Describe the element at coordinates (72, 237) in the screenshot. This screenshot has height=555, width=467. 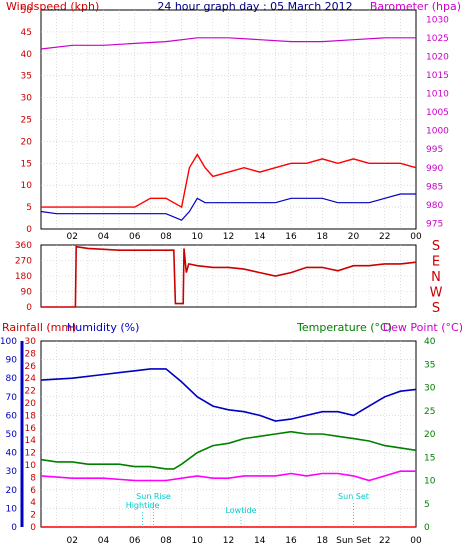
I see `hour-tick-label: 02` at that location.